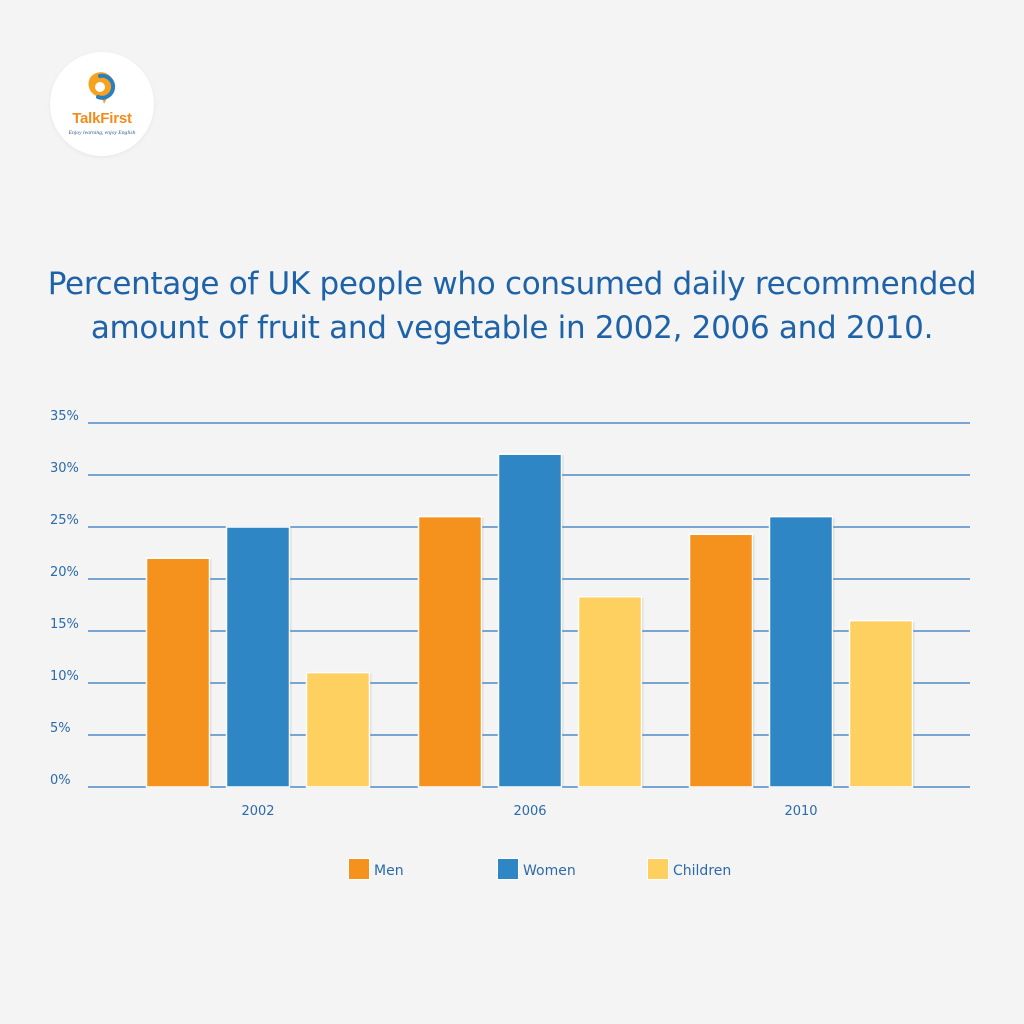 The height and width of the screenshot is (1024, 1024). I want to click on y-tick-label: 5%, so click(60, 728).